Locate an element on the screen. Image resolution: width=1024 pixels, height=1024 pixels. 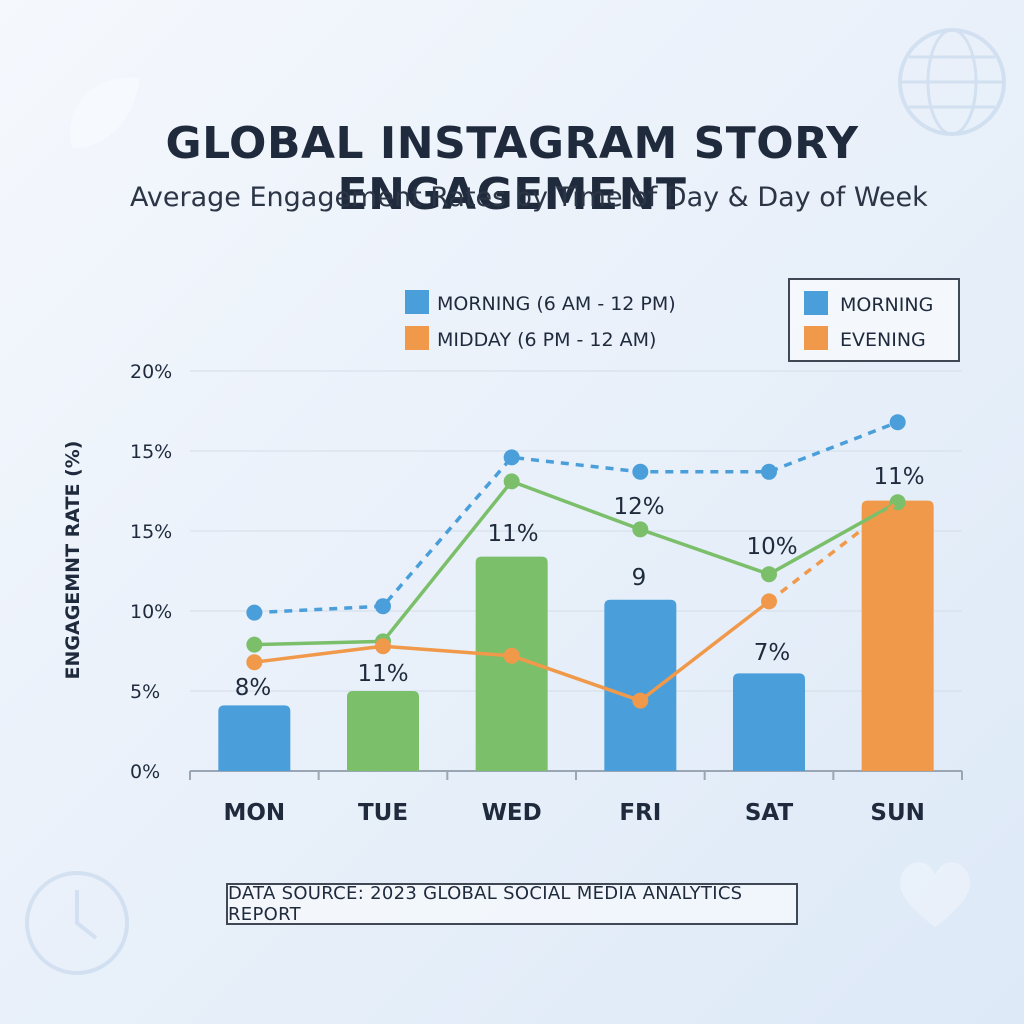
bar-fri is located at coordinates (640, 685).